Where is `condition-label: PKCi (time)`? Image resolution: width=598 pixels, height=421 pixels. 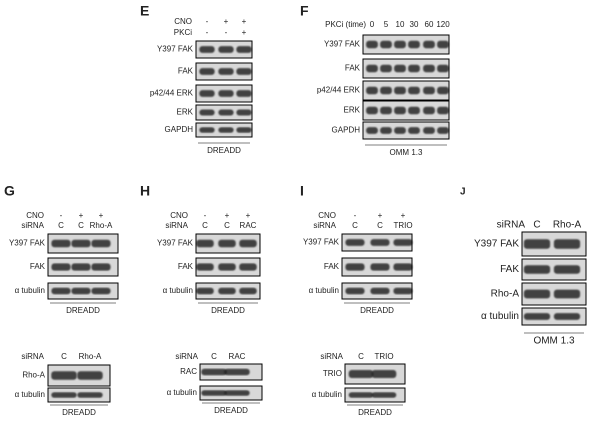 condition-label: PKCi (time) is located at coordinates (345, 24).